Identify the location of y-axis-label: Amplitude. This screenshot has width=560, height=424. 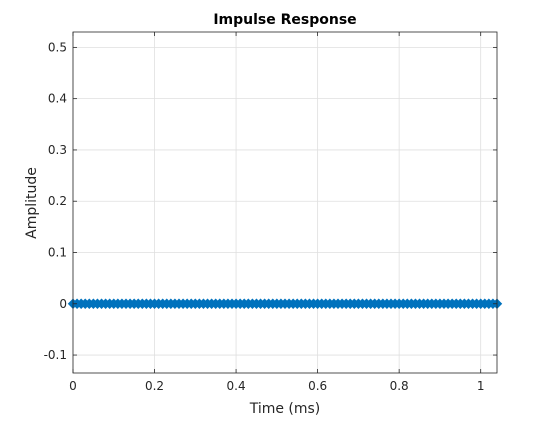
(32, 203).